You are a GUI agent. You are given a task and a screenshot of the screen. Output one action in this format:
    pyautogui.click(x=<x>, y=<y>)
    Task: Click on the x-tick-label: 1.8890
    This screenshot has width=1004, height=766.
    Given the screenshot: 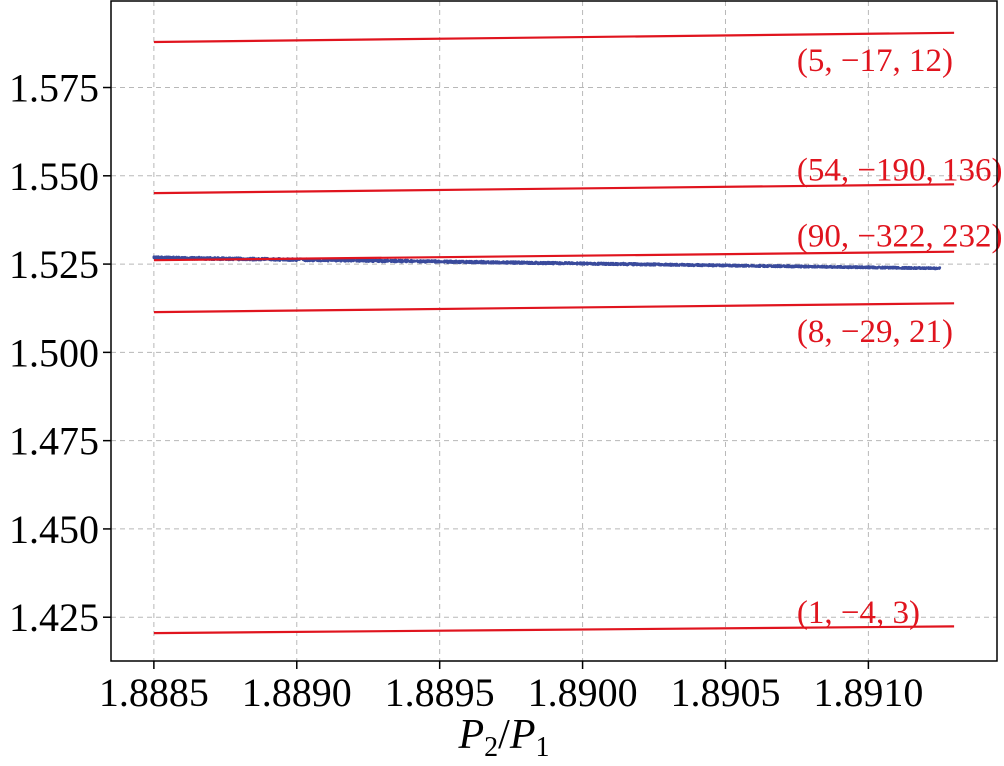 What is the action you would take?
    pyautogui.click(x=297, y=692)
    